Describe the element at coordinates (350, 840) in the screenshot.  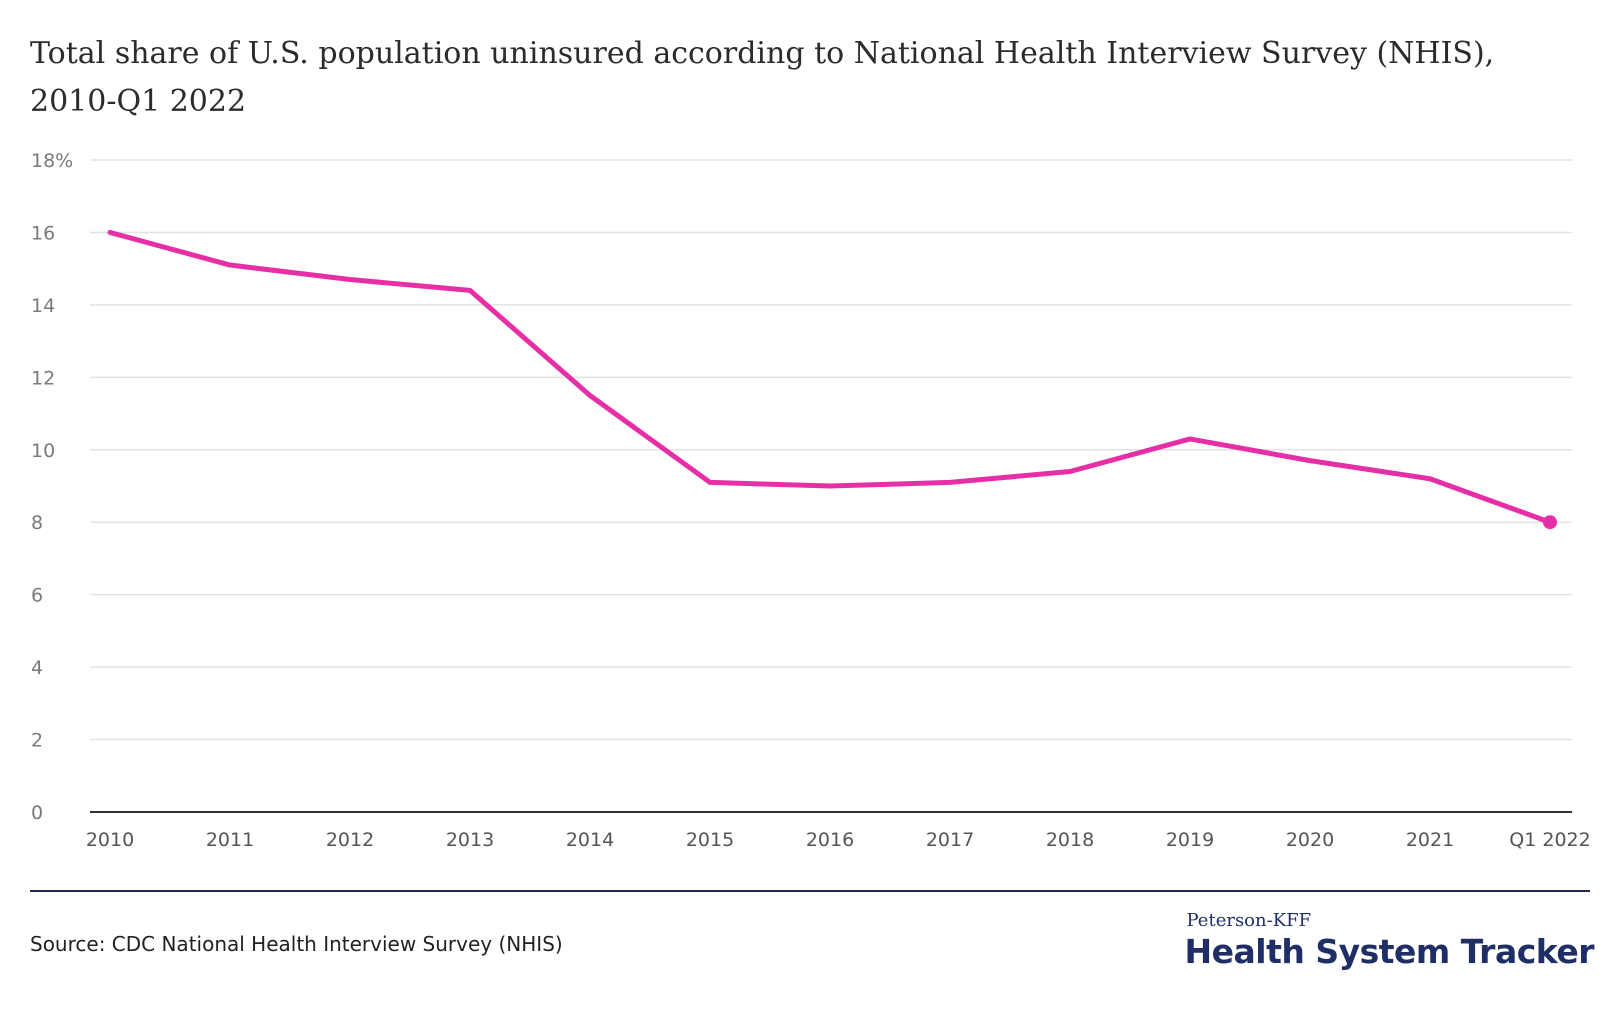
I see `x-tick-label: 2012` at that location.